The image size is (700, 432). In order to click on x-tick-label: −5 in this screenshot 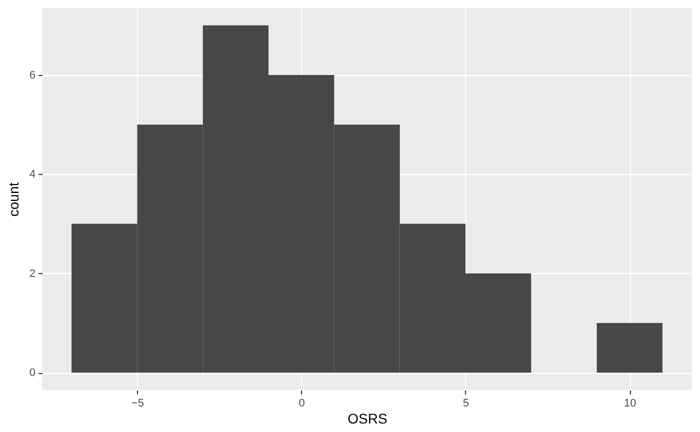, I will do `click(137, 404)`.